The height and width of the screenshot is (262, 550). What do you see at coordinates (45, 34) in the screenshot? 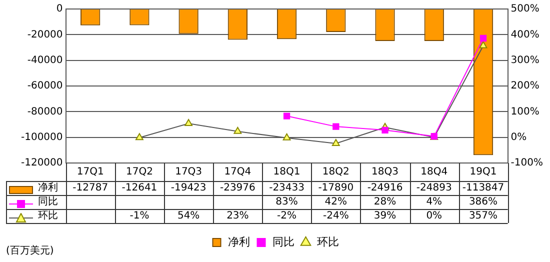
I see `y-tick-label: -20000` at bounding box center [45, 34].